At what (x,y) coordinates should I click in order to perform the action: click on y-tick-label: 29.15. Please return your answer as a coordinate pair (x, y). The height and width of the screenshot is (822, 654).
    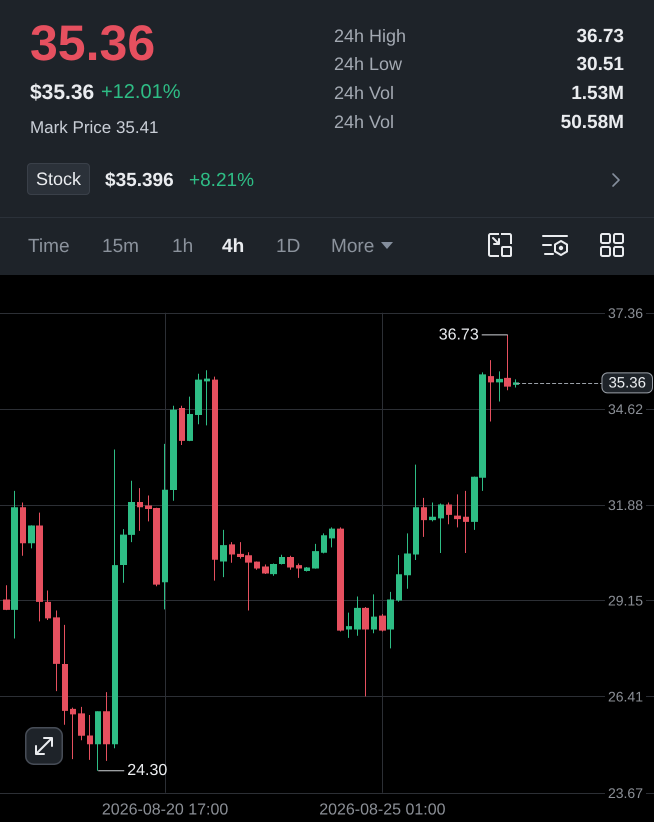
    Looking at the image, I should click on (626, 600).